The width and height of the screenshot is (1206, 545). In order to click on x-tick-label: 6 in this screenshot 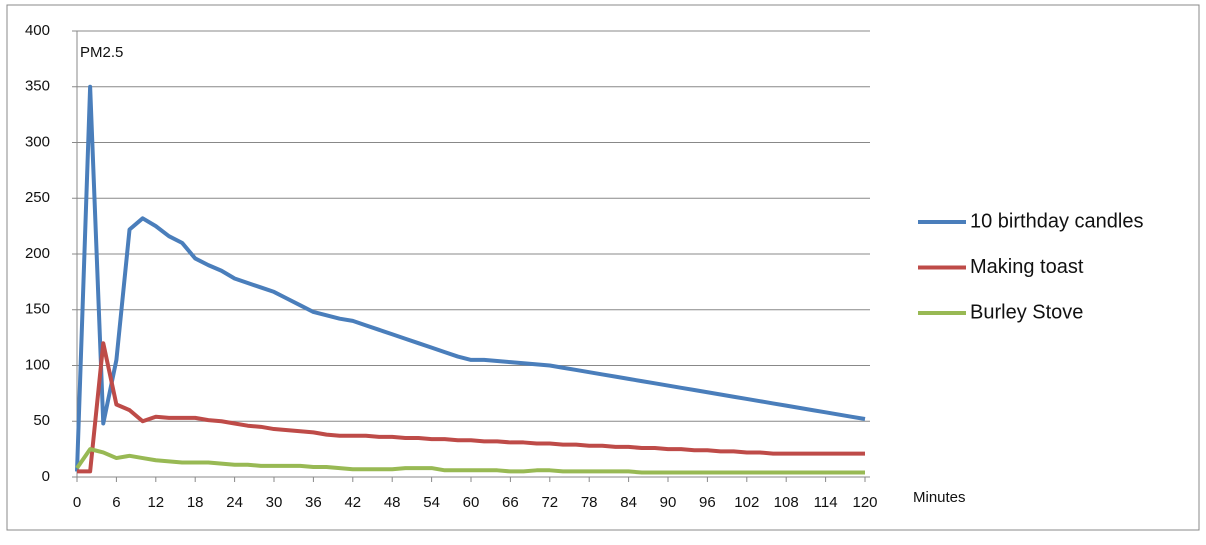, I will do `click(116, 502)`.